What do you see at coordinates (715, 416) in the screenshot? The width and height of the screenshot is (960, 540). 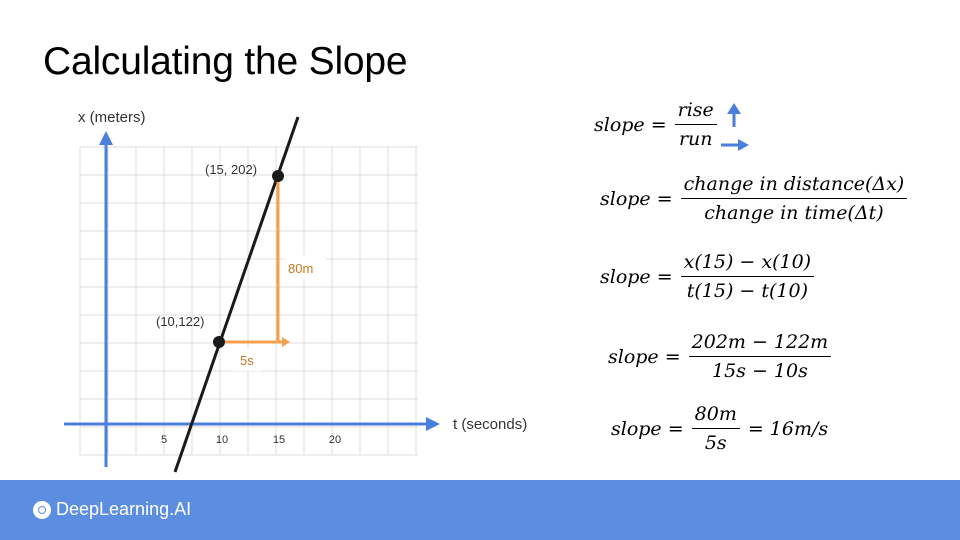 I see `equation-numerator: 80m` at bounding box center [715, 416].